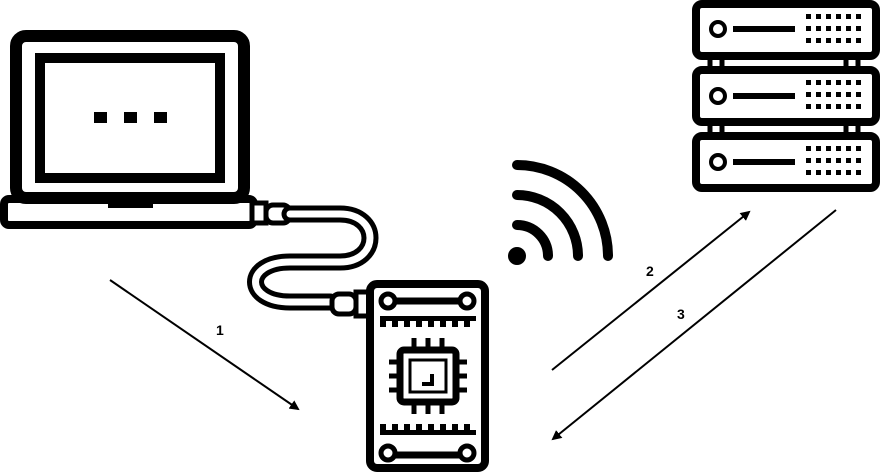  I want to click on microcontroller-board-icon, so click(409, 376).